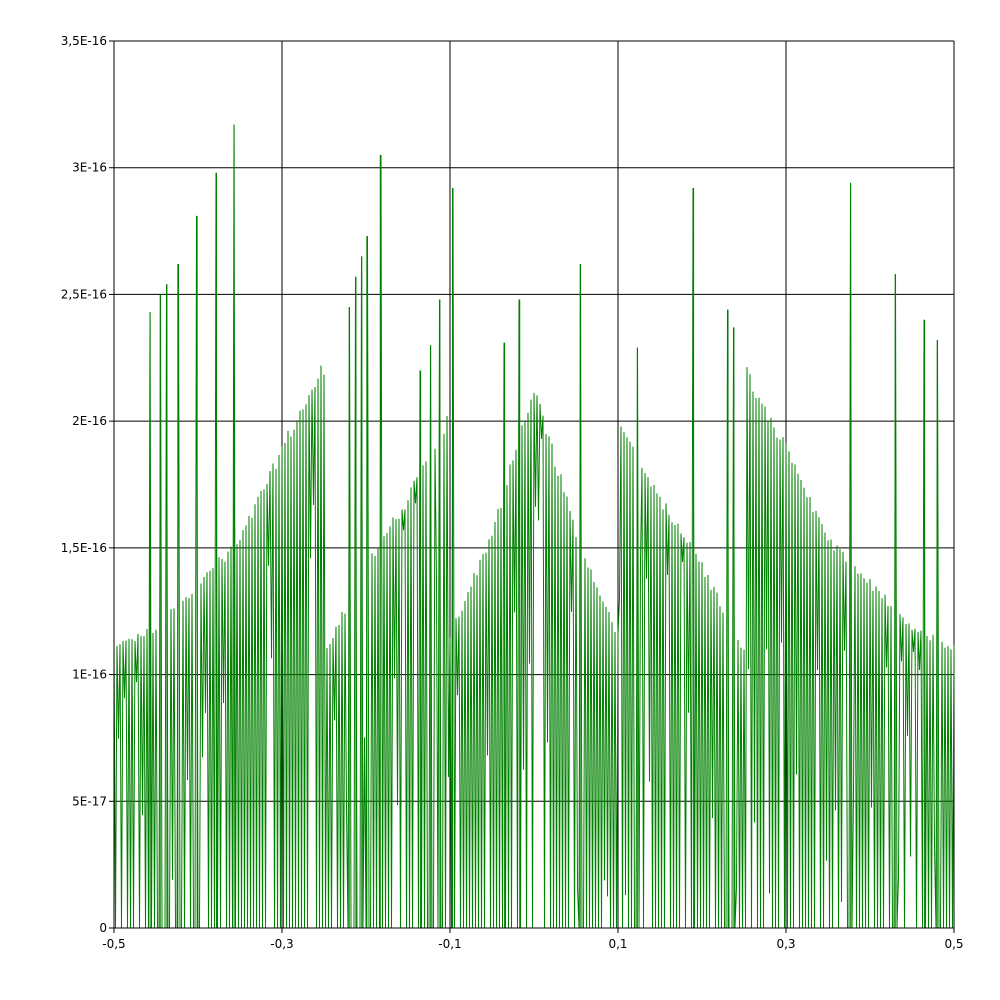 This screenshot has height=1000, width=1000. Describe the element at coordinates (84, 41) in the screenshot. I see `y-tick-label: 3,5E-16` at that location.